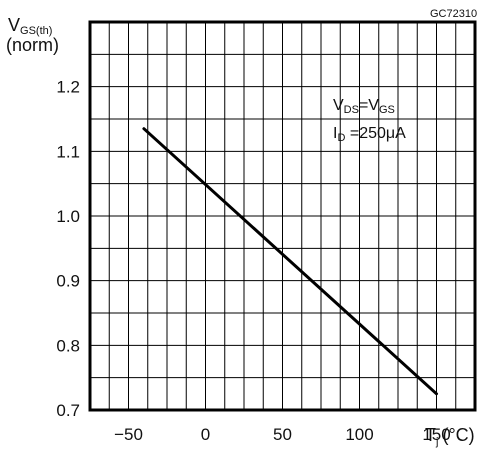  Describe the element at coordinates (458, 435) in the screenshot. I see `x-axis-label-unit: (°C)` at that location.